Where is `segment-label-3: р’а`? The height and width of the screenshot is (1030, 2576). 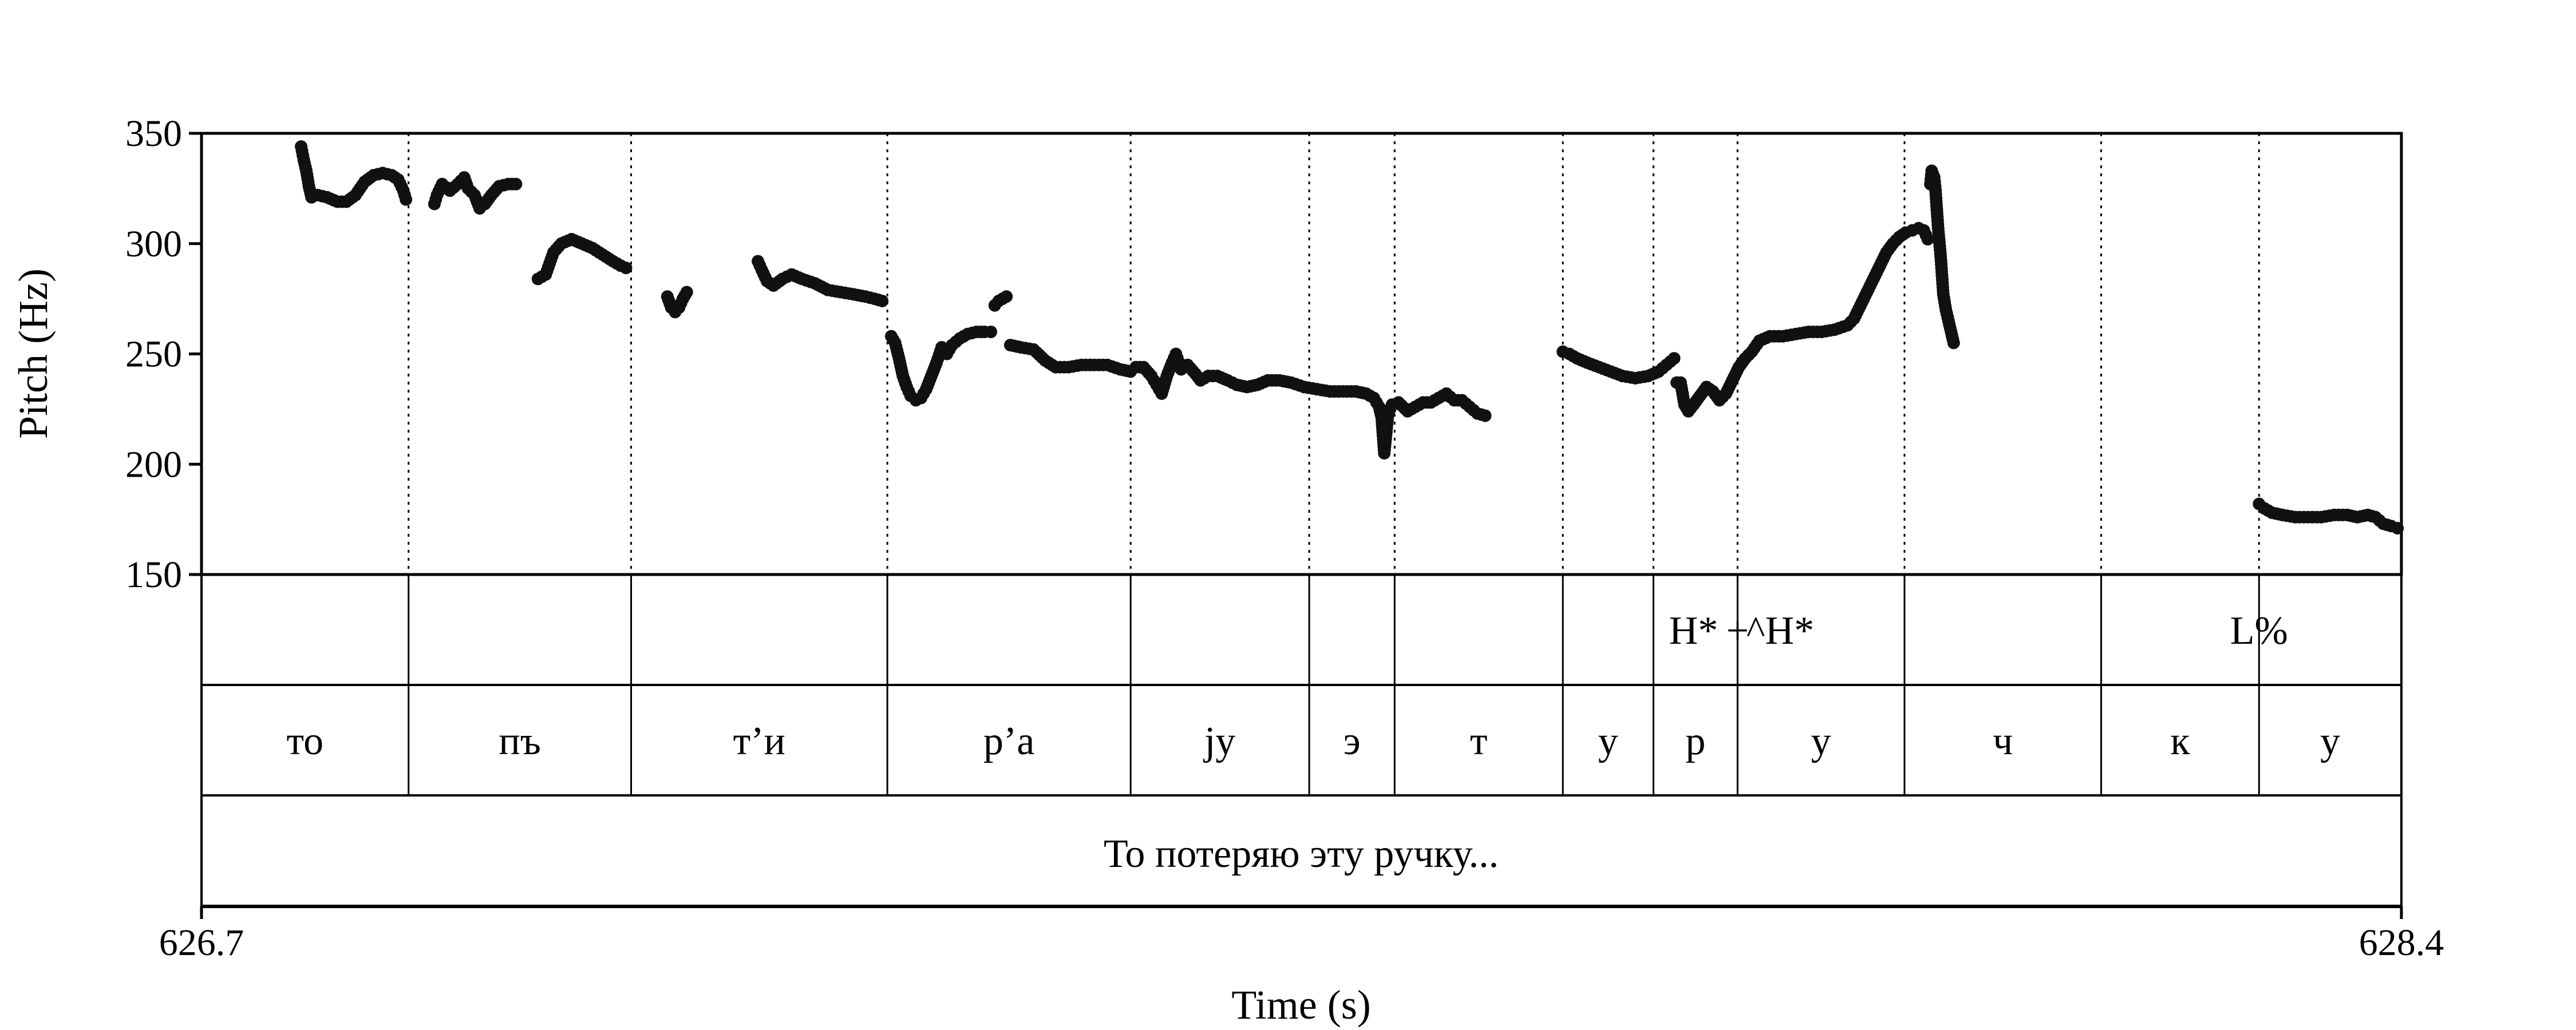
segment-label-3: р’а is located at coordinates (1008, 741).